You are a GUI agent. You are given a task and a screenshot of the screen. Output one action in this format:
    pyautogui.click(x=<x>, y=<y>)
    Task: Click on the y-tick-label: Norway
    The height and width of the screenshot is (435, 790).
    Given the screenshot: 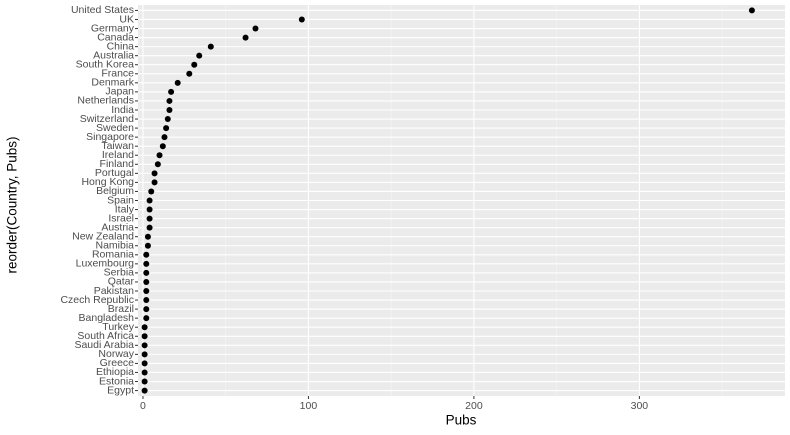 What is the action you would take?
    pyautogui.click(x=116, y=354)
    